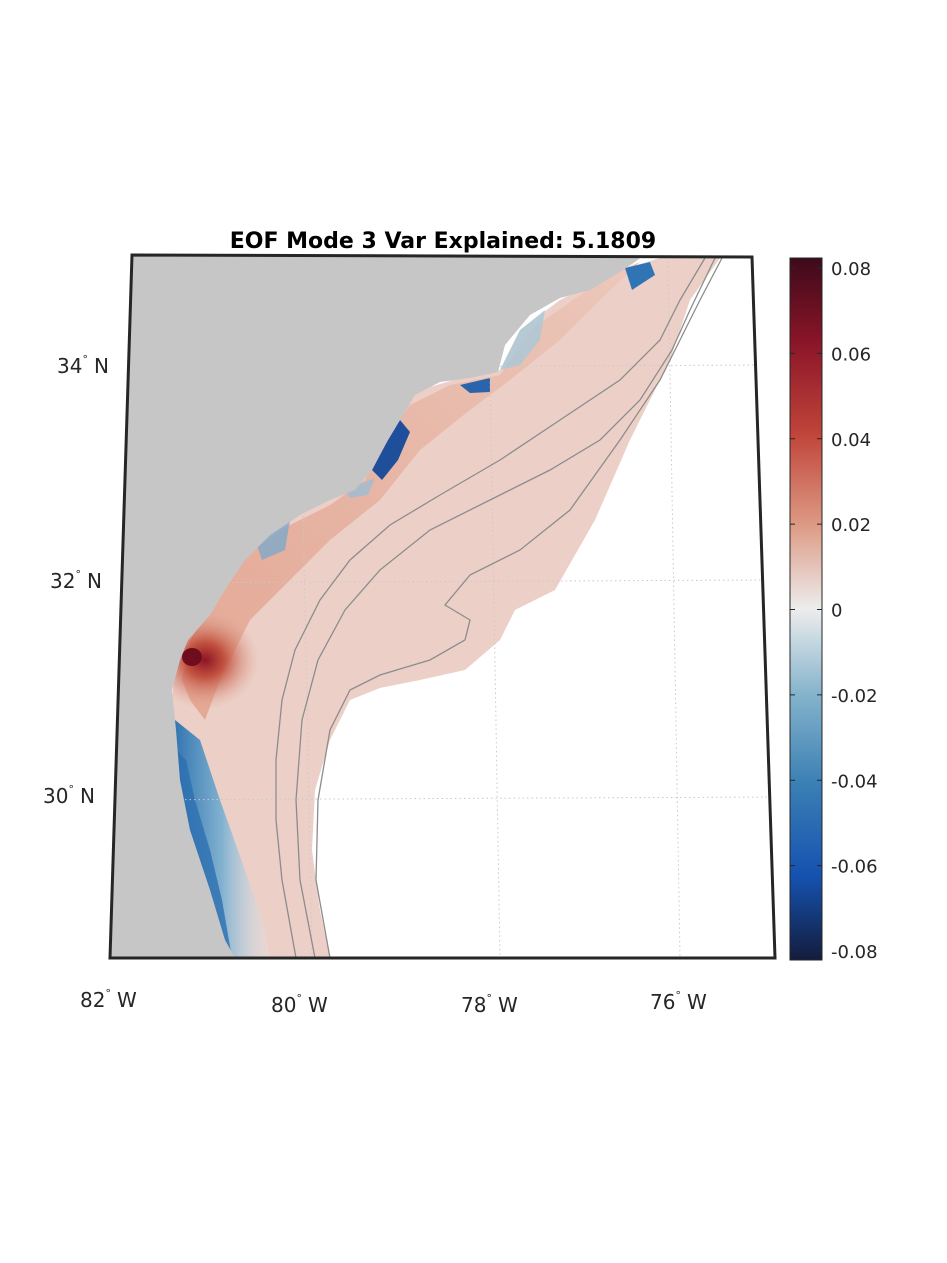  Describe the element at coordinates (192, 657) in the screenshot. I see `eof-hotspot-core` at that location.